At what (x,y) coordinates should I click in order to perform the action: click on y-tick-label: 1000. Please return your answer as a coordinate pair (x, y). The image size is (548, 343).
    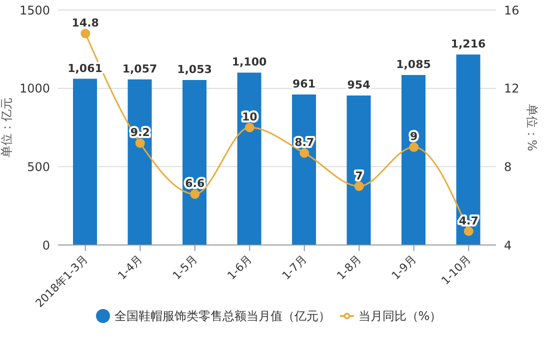
    Looking at the image, I should click on (34, 89).